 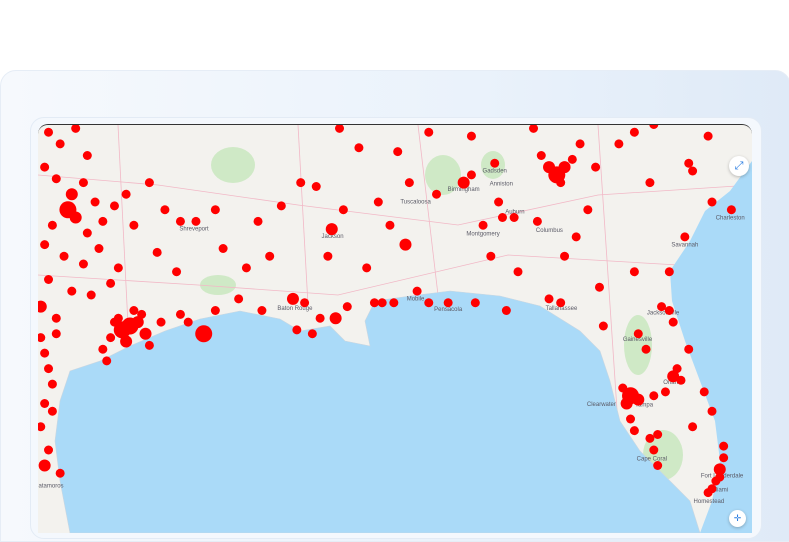 I want to click on locate-button: ✛, so click(x=737, y=518).